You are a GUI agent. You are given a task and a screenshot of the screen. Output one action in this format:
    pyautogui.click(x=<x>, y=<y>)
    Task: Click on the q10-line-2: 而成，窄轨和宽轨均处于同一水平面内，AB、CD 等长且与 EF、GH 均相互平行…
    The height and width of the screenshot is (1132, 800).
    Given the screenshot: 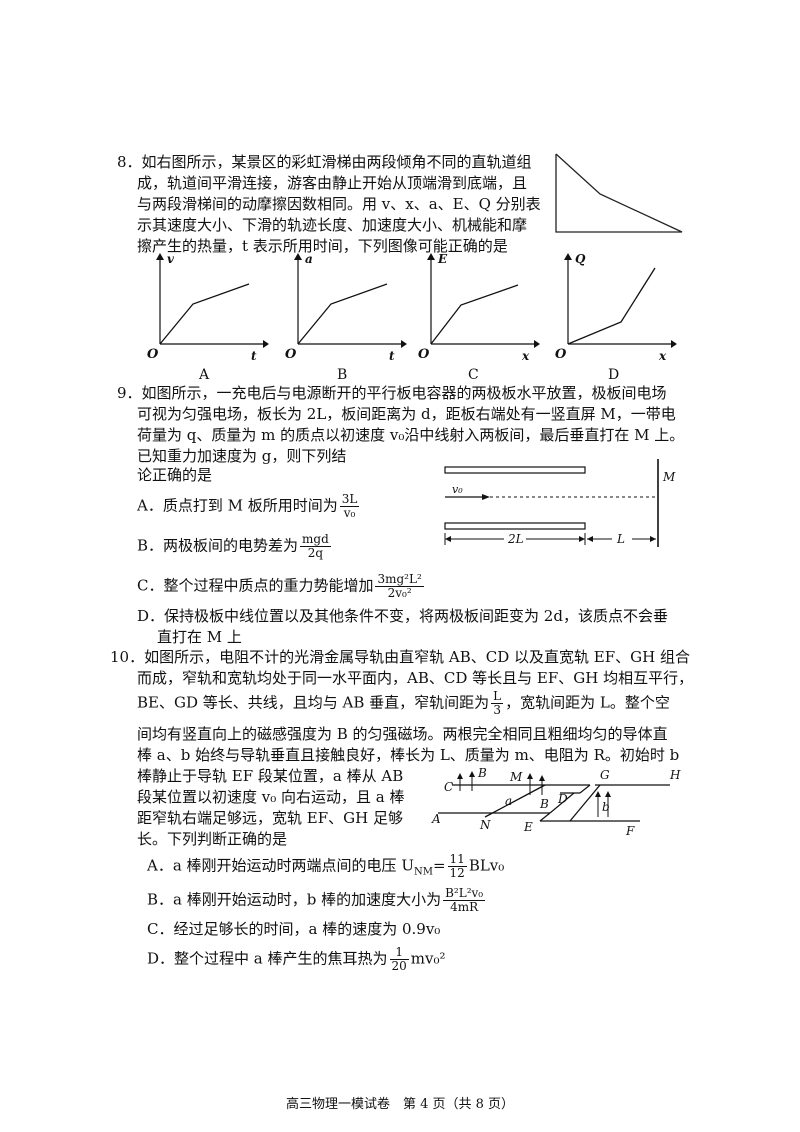 What is the action you would take?
    pyautogui.click(x=415, y=678)
    